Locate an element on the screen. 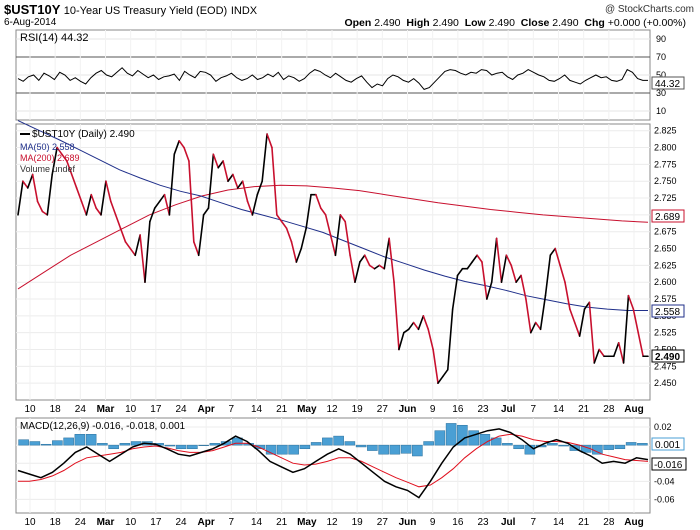 The height and width of the screenshot is (530, 700). price-tick-label: 2.475 is located at coordinates (665, 366).